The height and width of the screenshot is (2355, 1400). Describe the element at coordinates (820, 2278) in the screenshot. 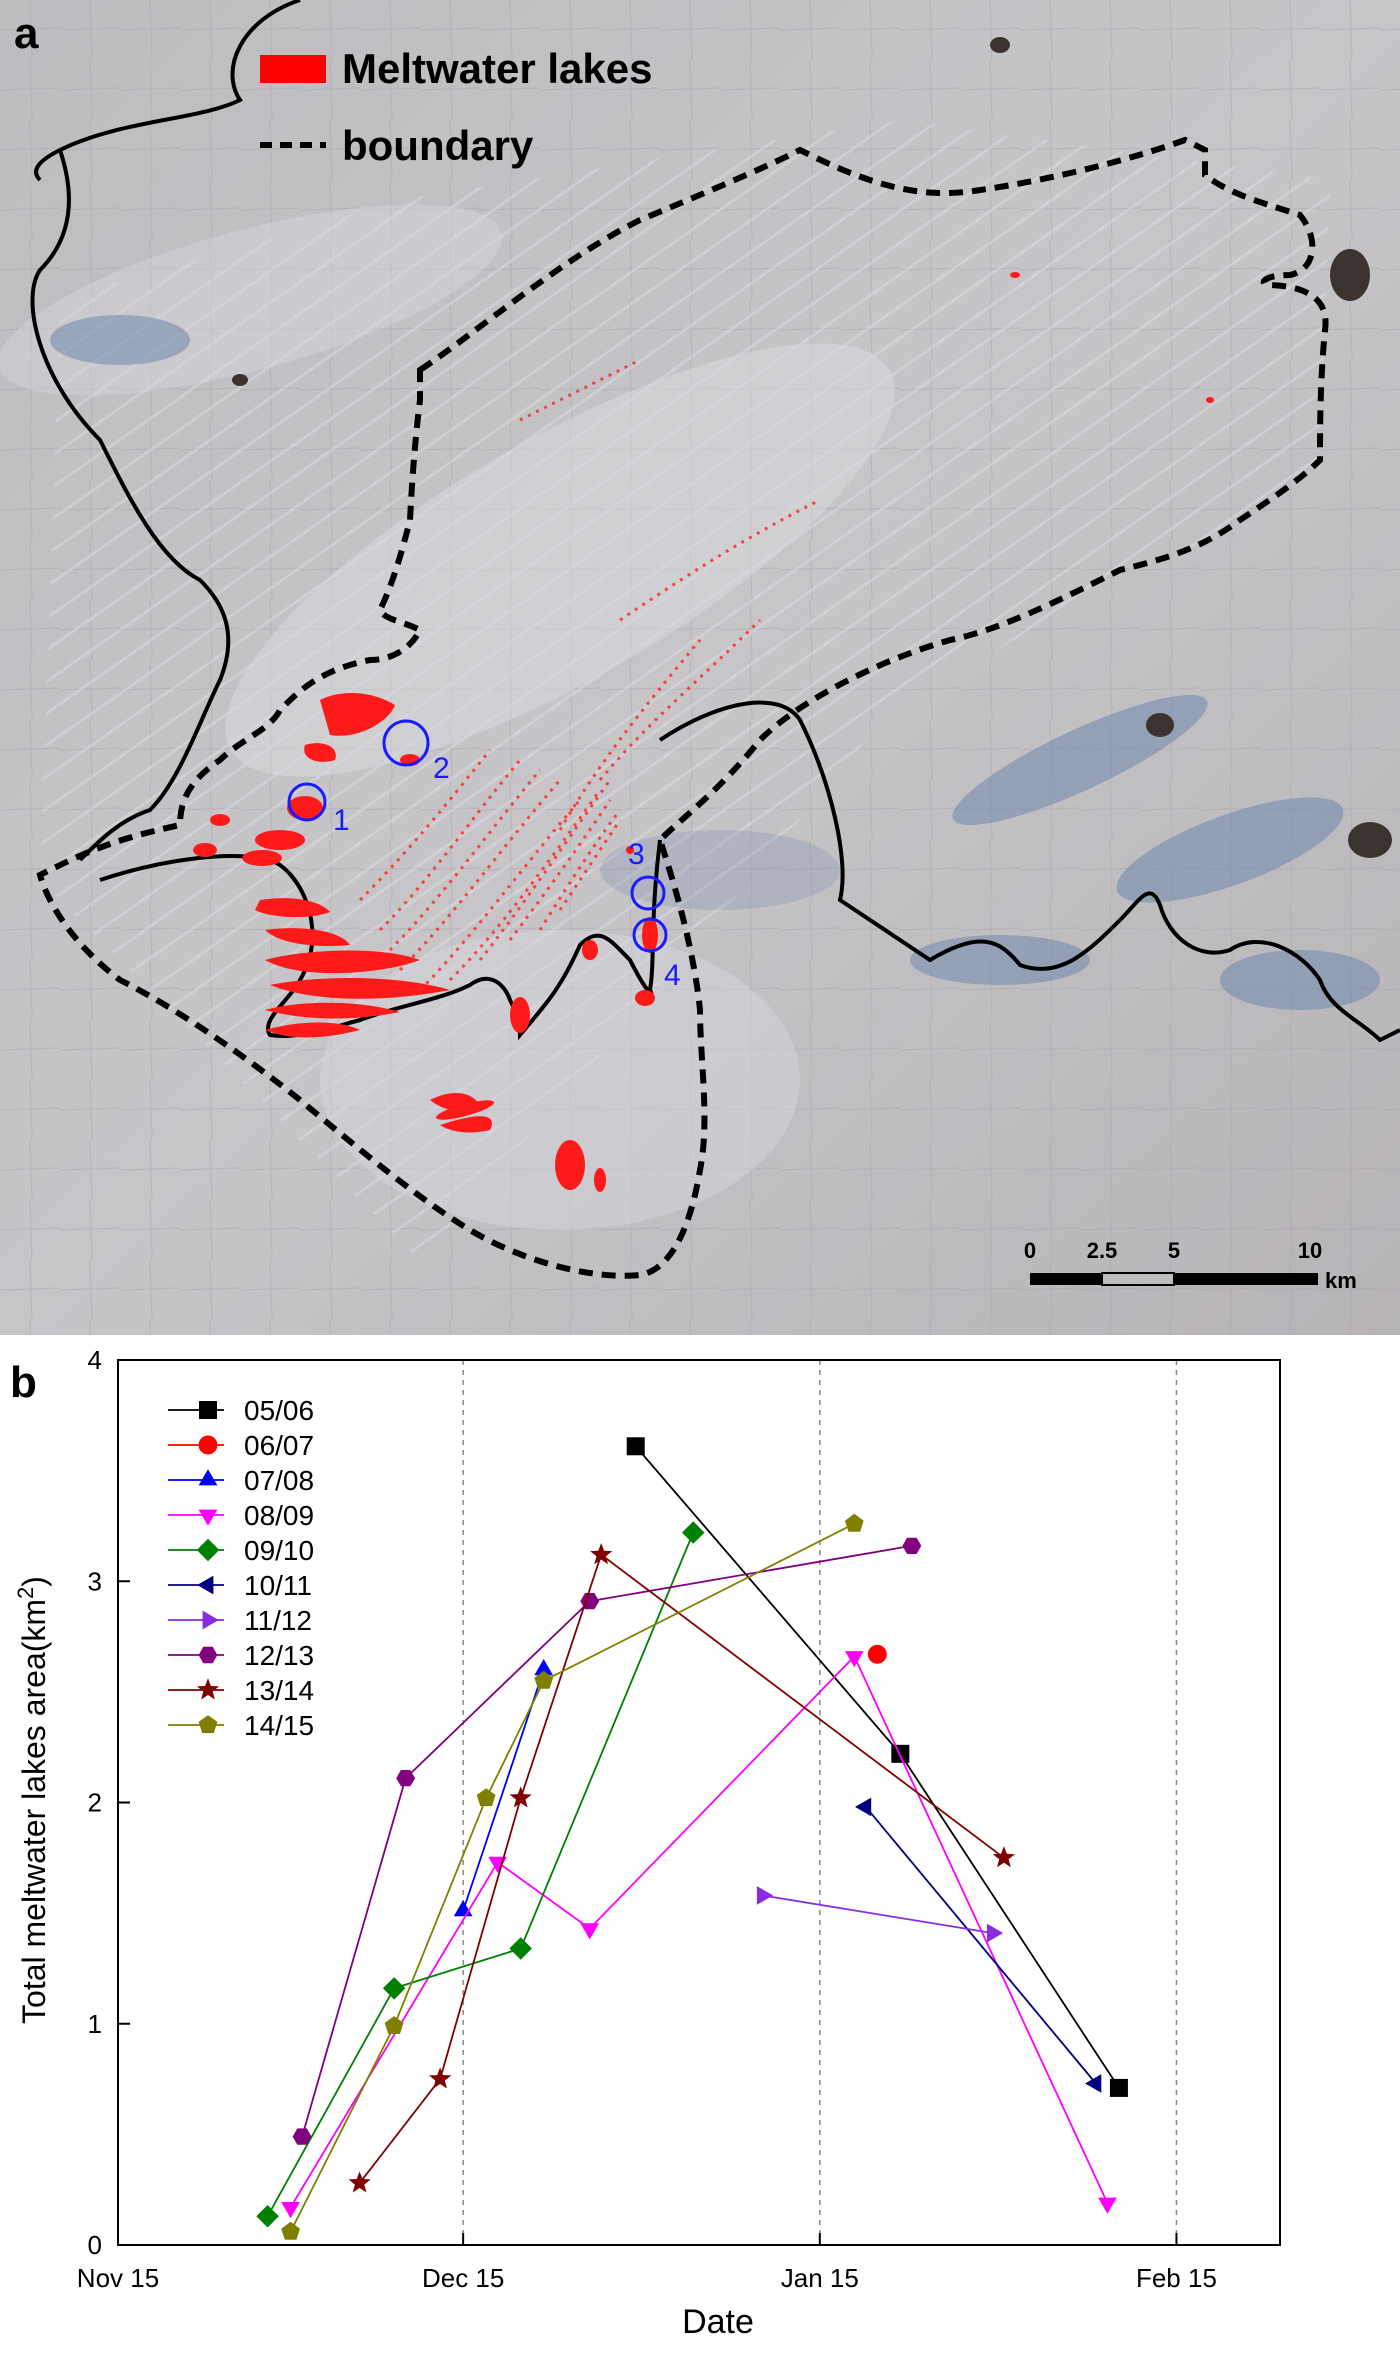

I see `x-tick-label: Jan 15` at that location.